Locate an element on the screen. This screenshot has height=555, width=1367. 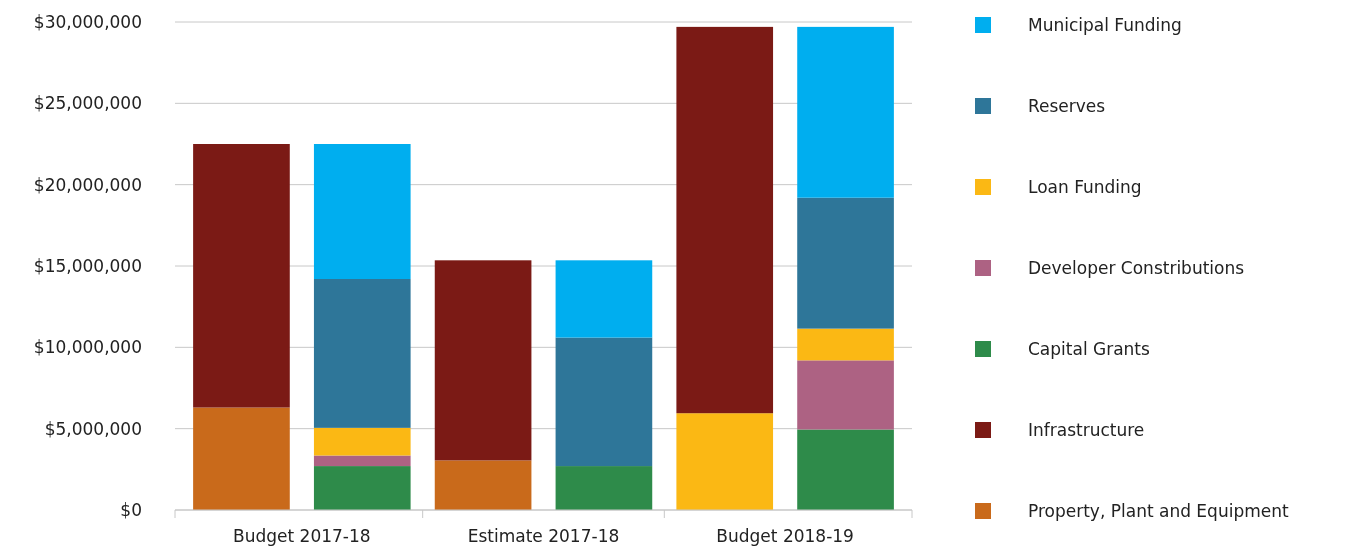
legend-label: Property, Plant and Equipment is located at coordinates (1158, 510).